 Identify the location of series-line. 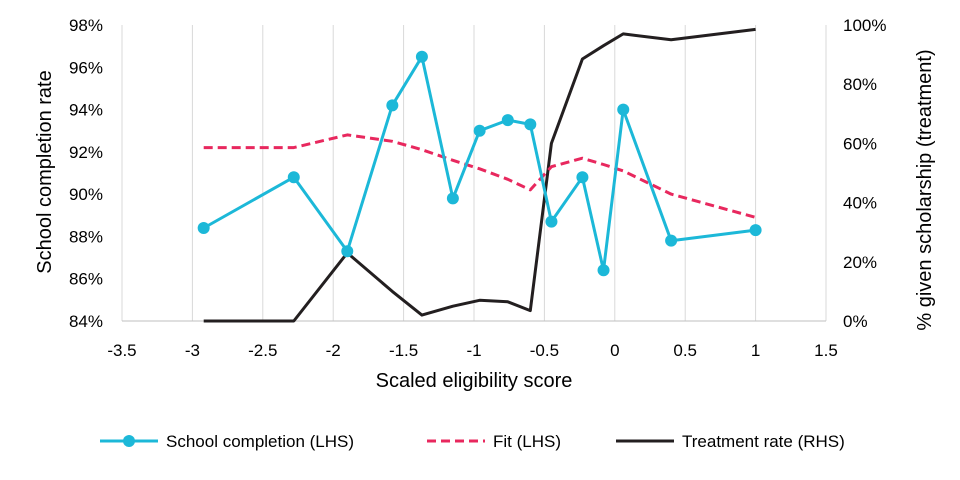
(479, 176).